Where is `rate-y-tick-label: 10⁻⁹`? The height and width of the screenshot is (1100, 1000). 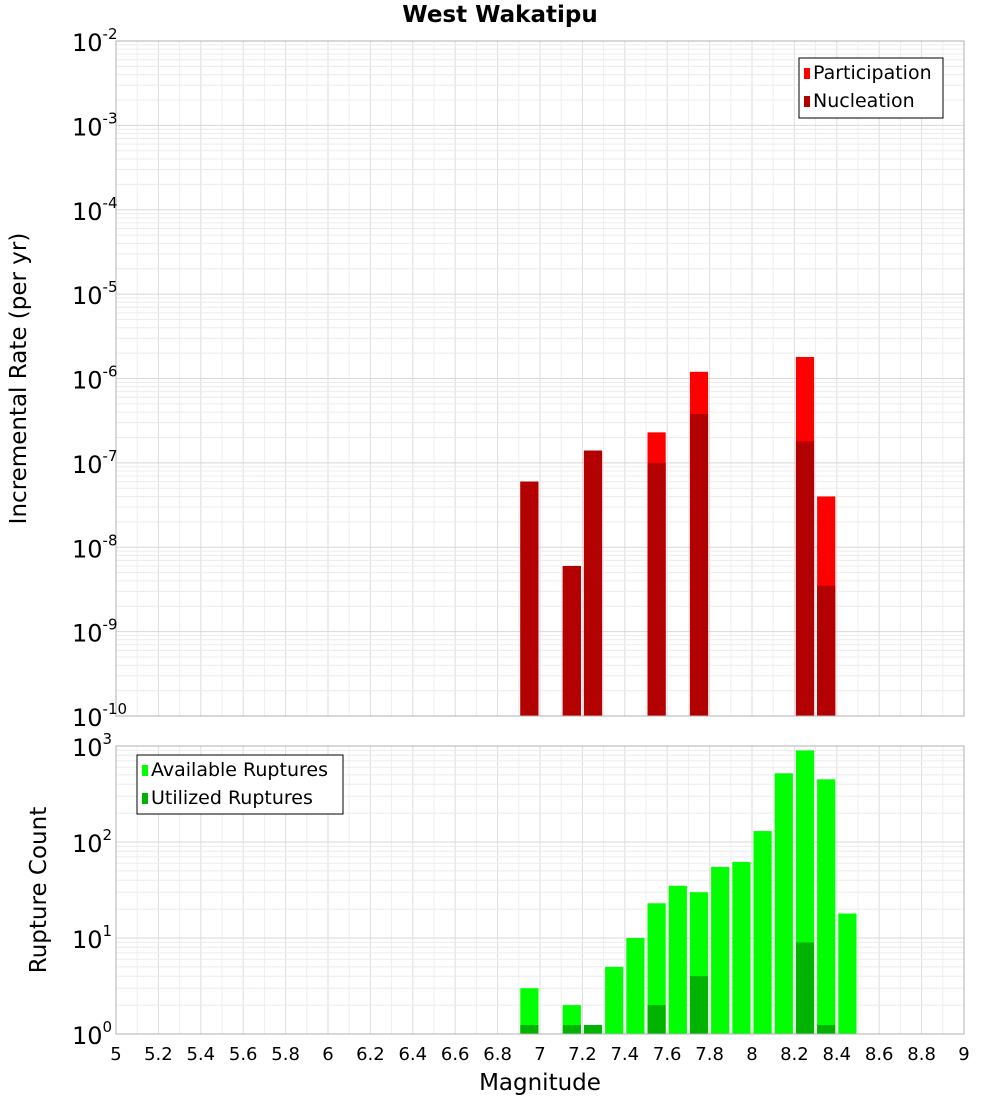
rate-y-tick-label: 10⁻⁹ is located at coordinates (95, 632).